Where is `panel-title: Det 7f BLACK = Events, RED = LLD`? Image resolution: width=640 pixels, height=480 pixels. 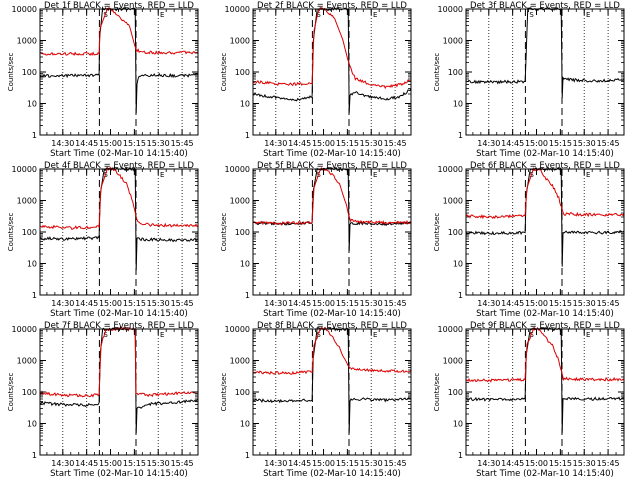 panel-title: Det 7f BLACK = Events, RED = LLD is located at coordinates (119, 326).